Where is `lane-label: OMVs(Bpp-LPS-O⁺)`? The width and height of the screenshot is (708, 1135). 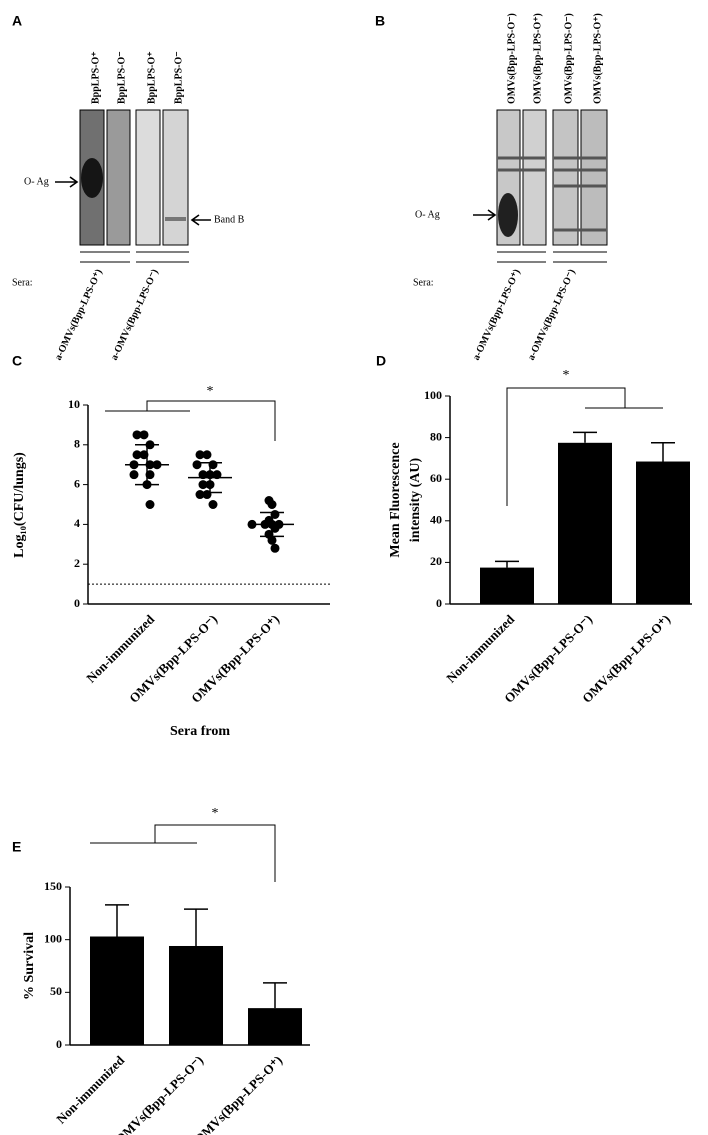 lane-label: OMVs(Bpp-LPS-O⁺) is located at coordinates (537, 58).